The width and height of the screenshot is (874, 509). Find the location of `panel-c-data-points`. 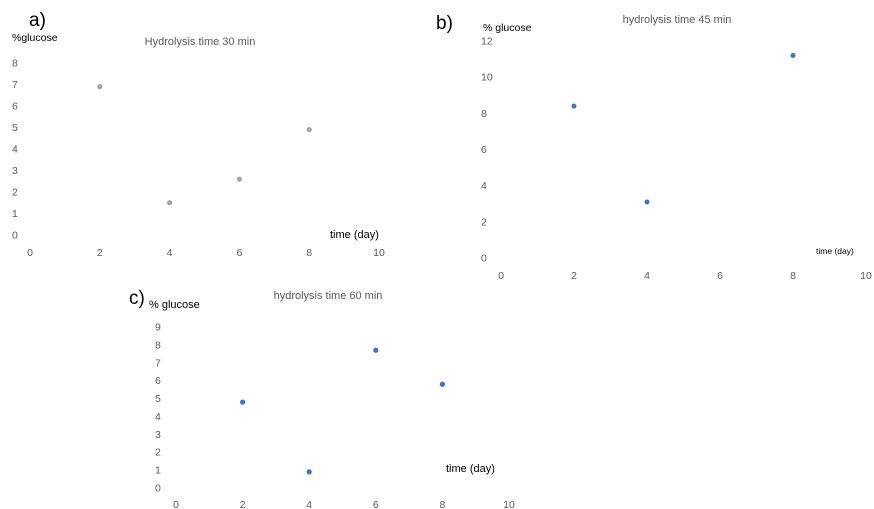

panel-c-data-points is located at coordinates (342, 411).